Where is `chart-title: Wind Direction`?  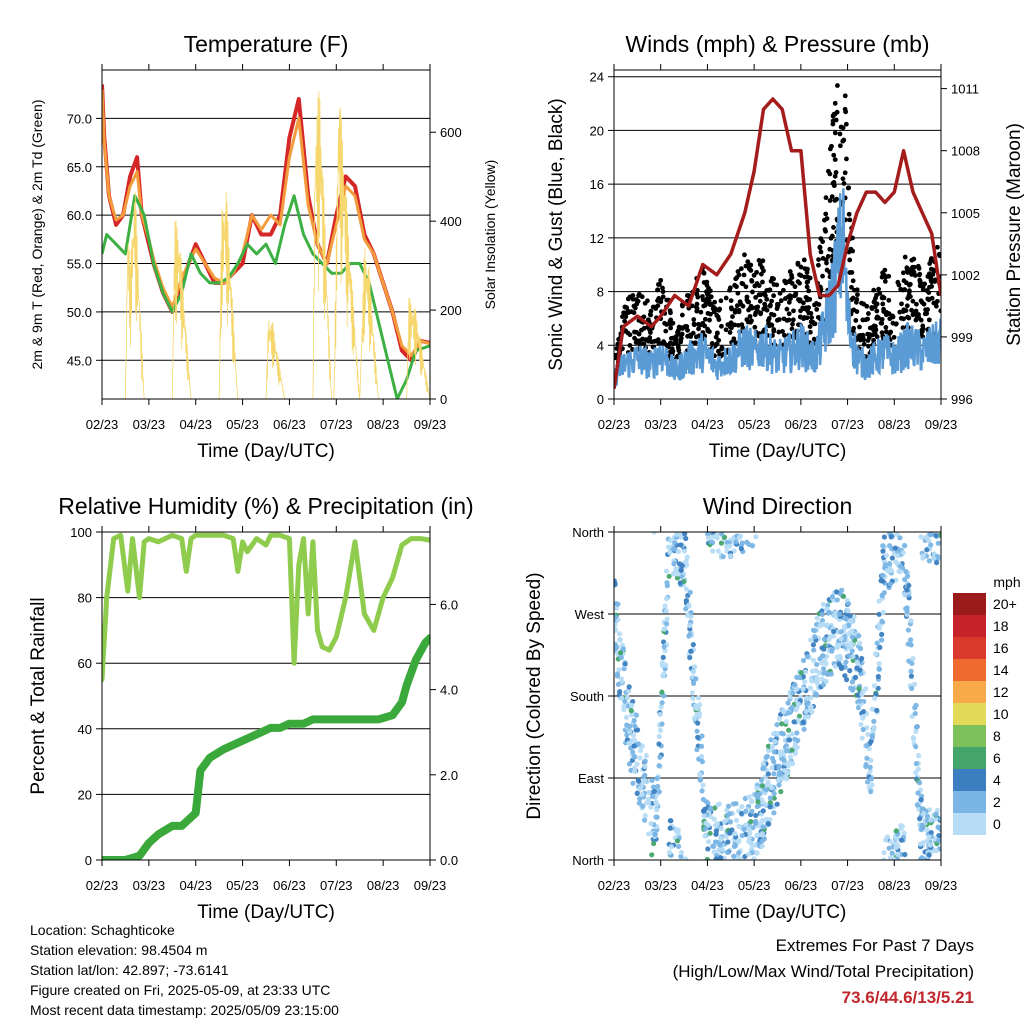
chart-title: Wind Direction is located at coordinates (778, 506).